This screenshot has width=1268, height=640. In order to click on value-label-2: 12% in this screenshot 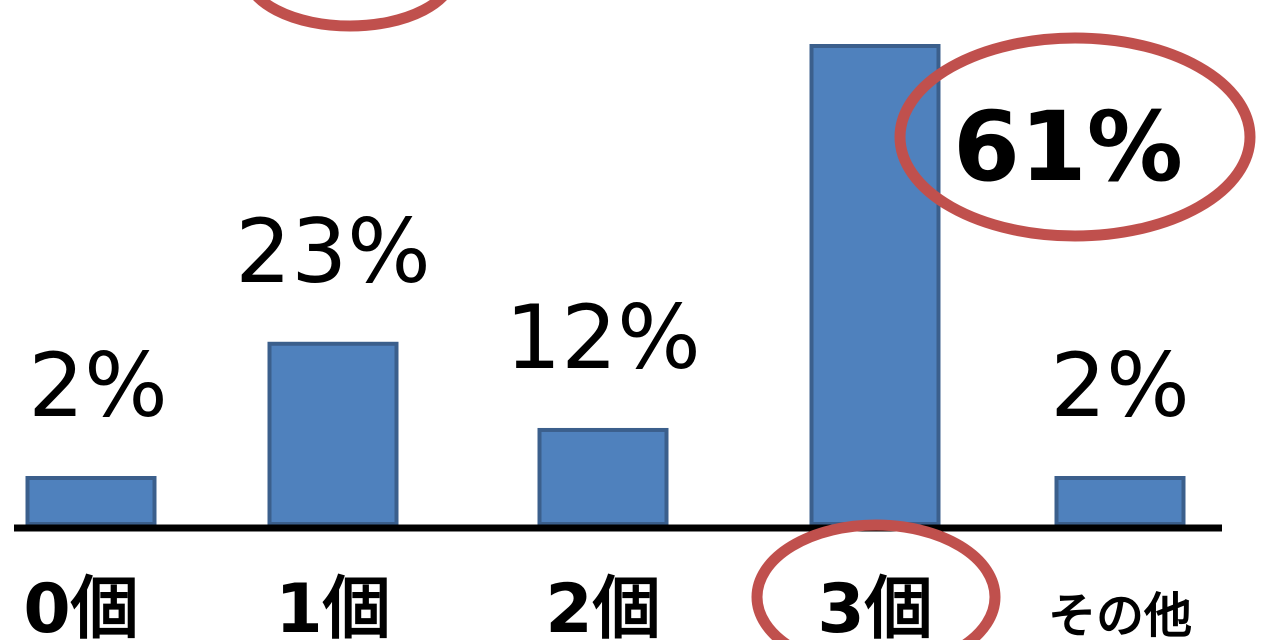, I will do `click(603, 337)`.